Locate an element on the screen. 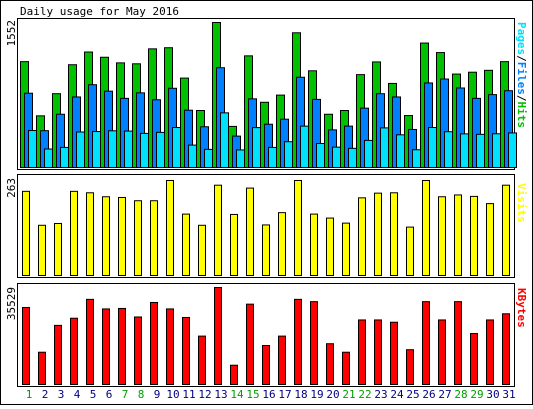  kbytes-legend: KBytes is located at coordinates (521, 308).